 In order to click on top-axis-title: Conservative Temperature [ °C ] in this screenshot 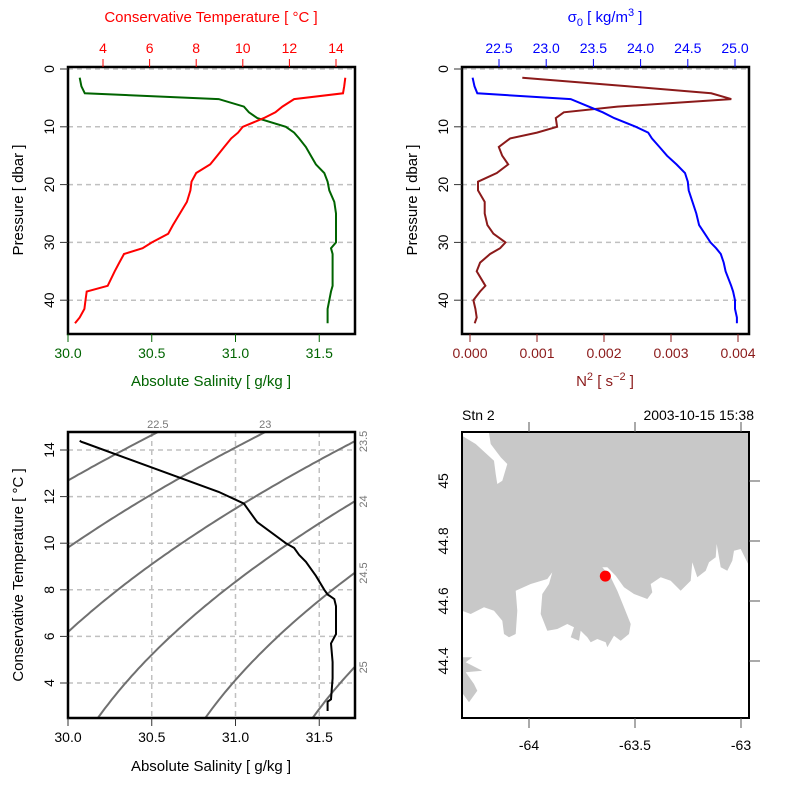, I will do `click(210, 17)`.